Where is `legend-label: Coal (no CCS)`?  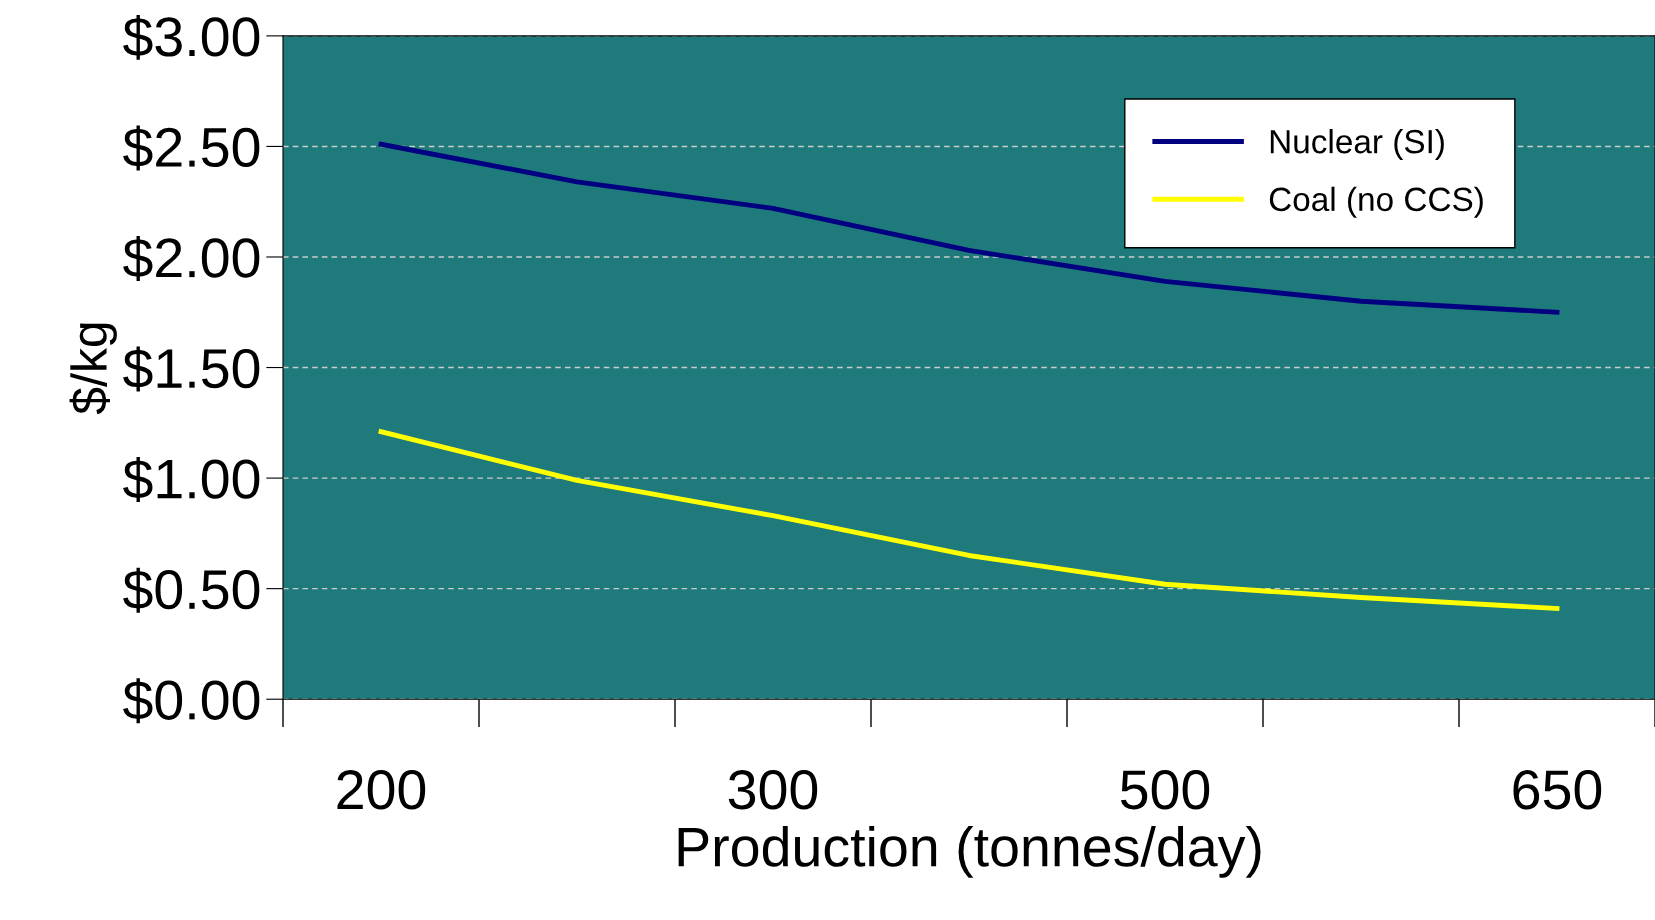
legend-label: Coal (no CCS) is located at coordinates (1376, 202).